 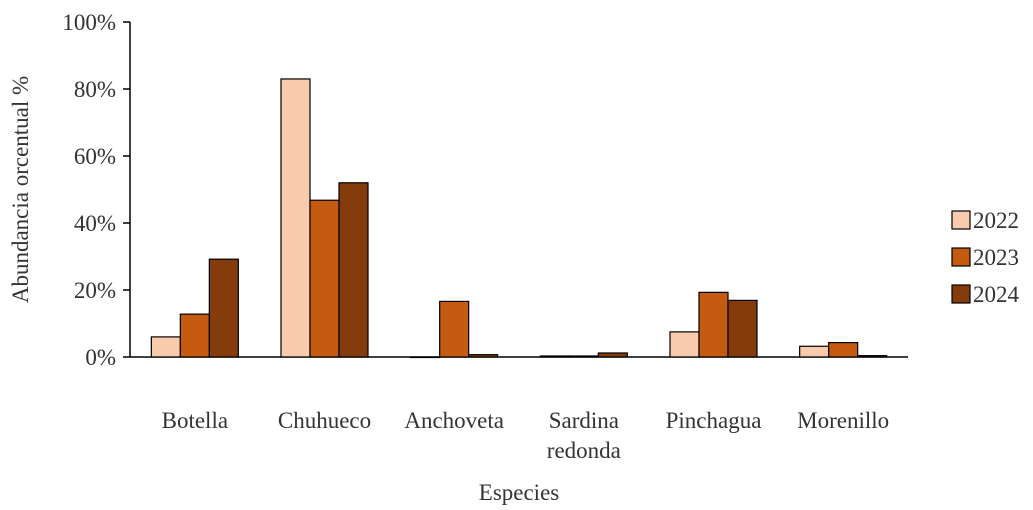 I want to click on x-axis-title: Especies, so click(x=519, y=492).